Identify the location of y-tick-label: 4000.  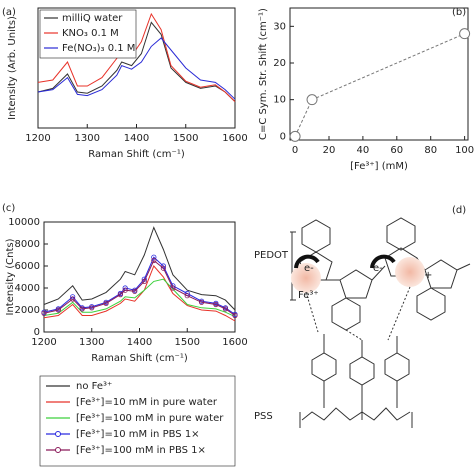
(27, 288).